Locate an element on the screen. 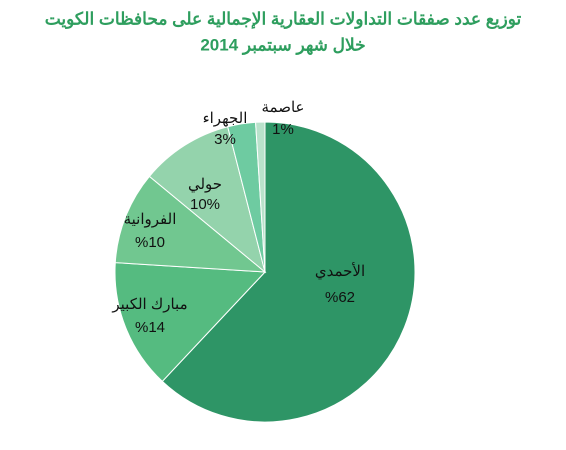 Image resolution: width=566 pixels, height=450 pixels. value-label: %62 is located at coordinates (340, 297).